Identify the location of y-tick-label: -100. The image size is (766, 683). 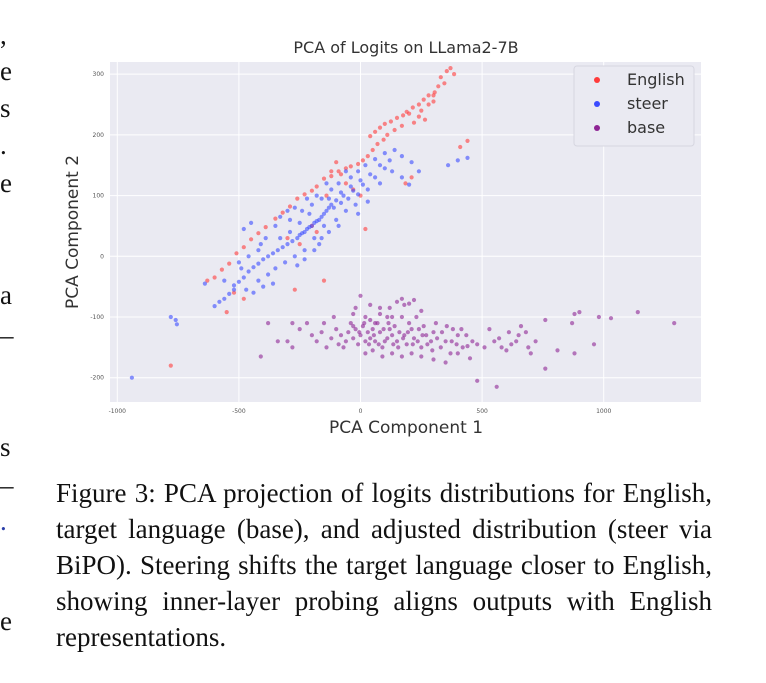
(97, 317).